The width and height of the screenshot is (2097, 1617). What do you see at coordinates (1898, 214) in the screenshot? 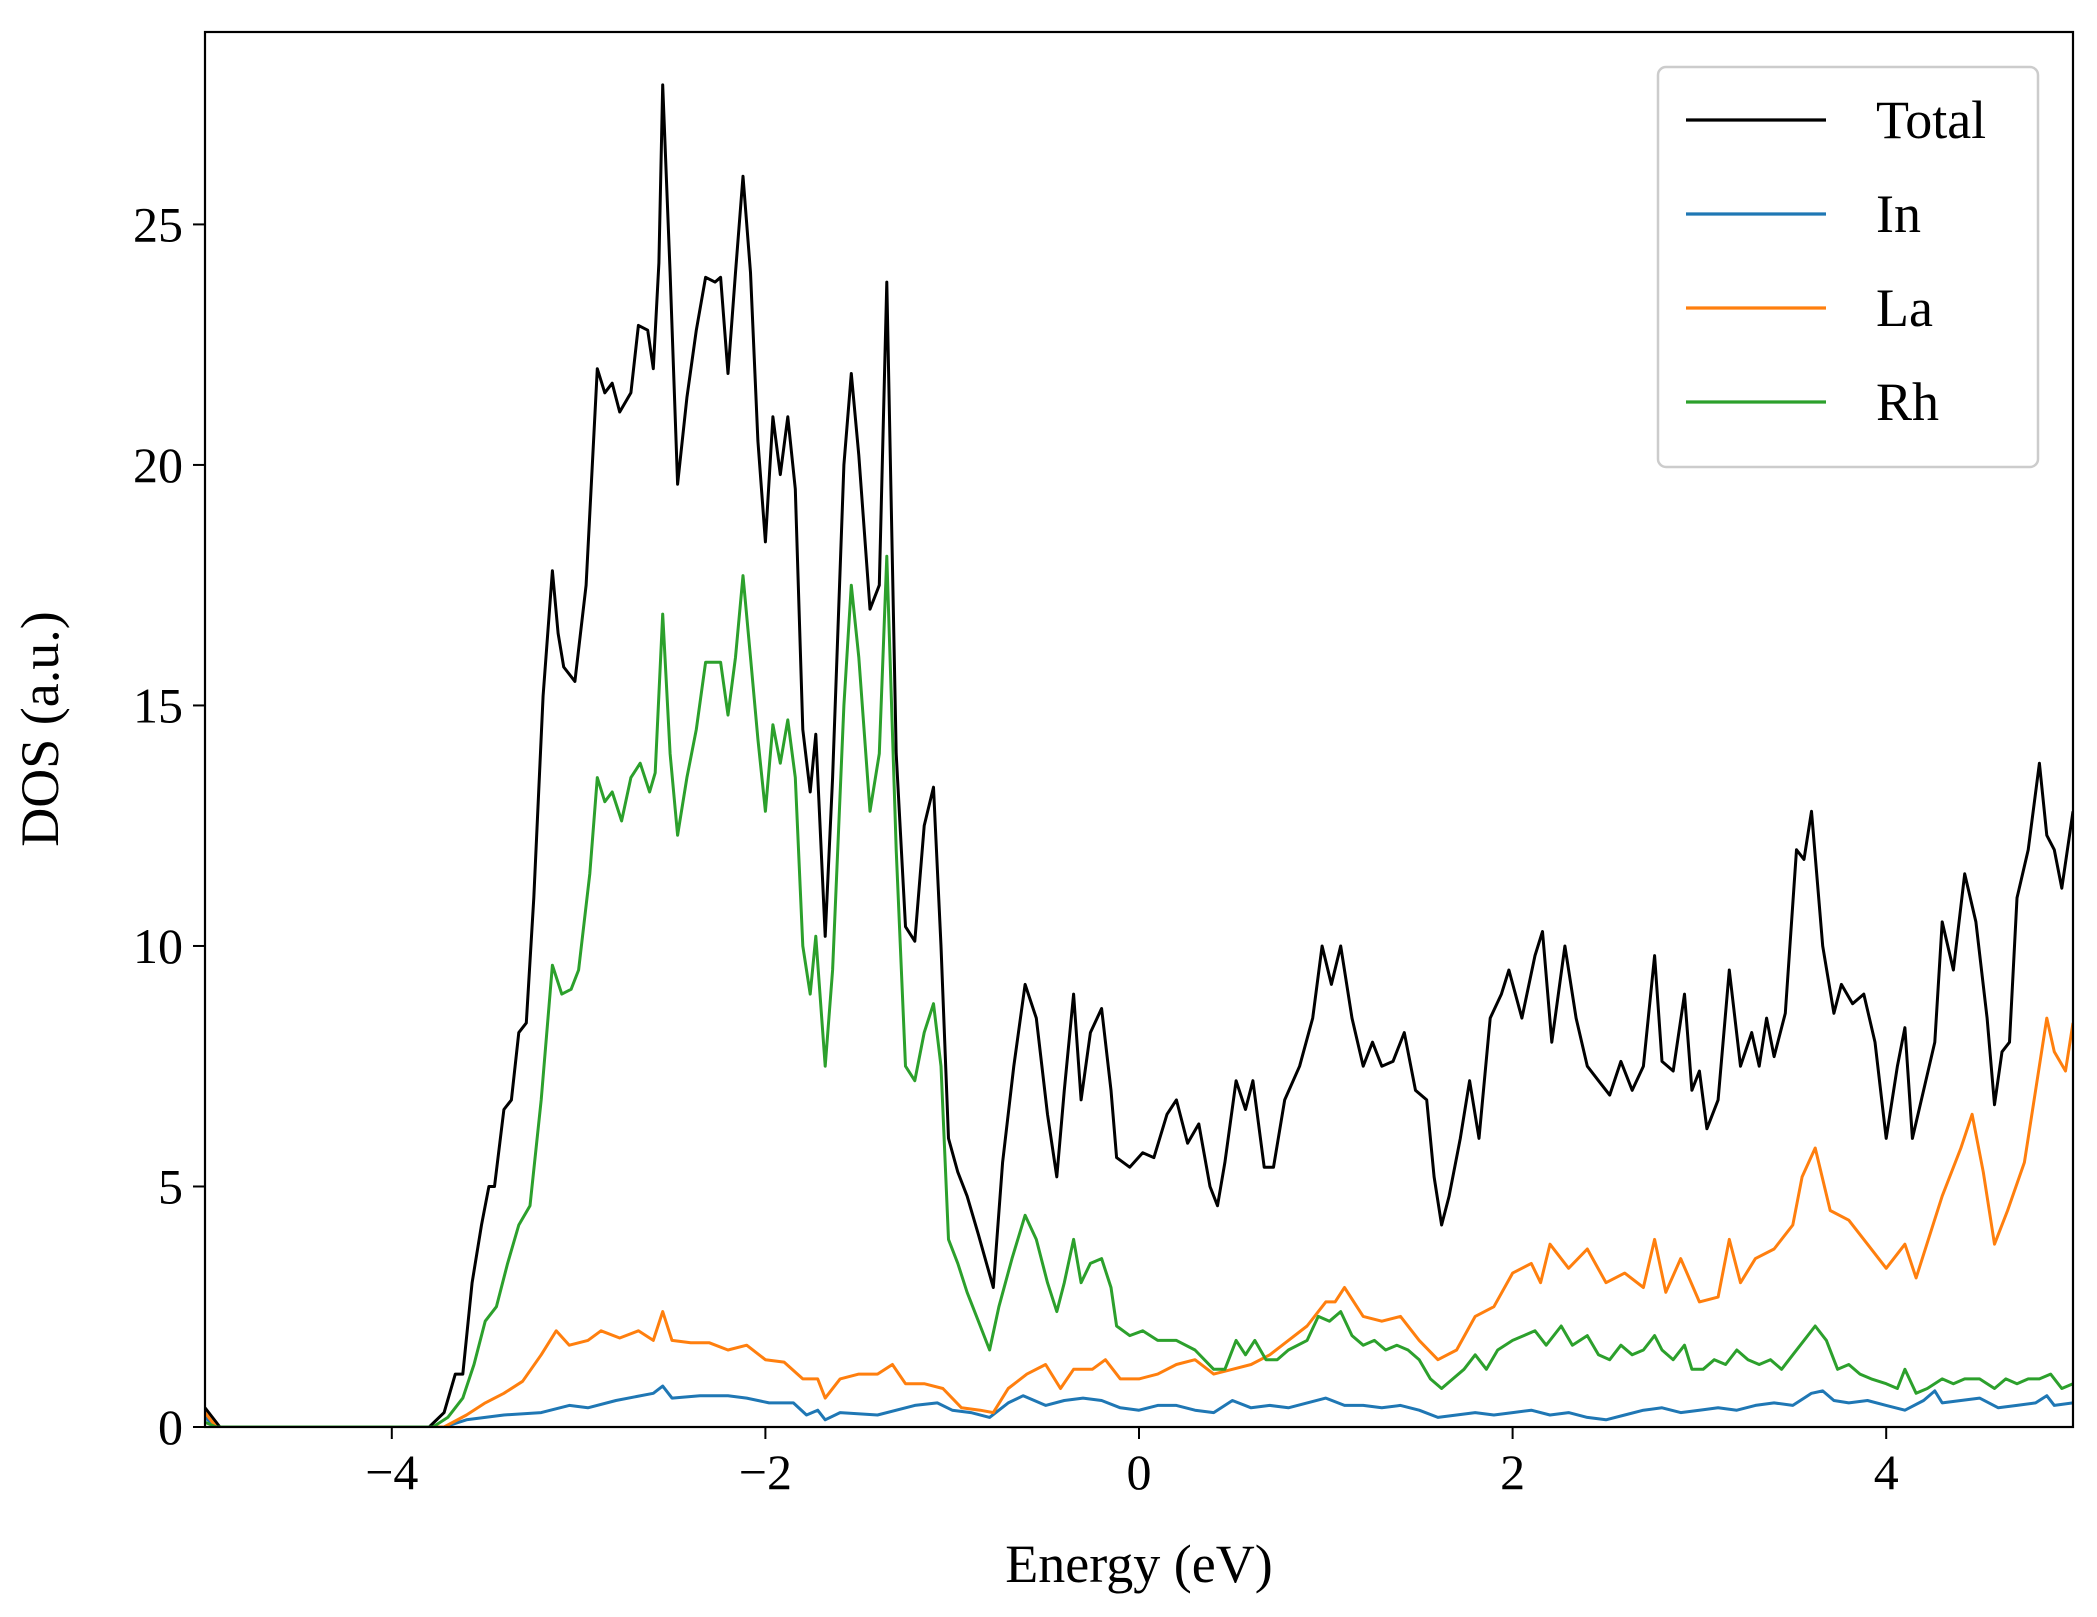
I see `legend-label-in: In` at bounding box center [1898, 214].